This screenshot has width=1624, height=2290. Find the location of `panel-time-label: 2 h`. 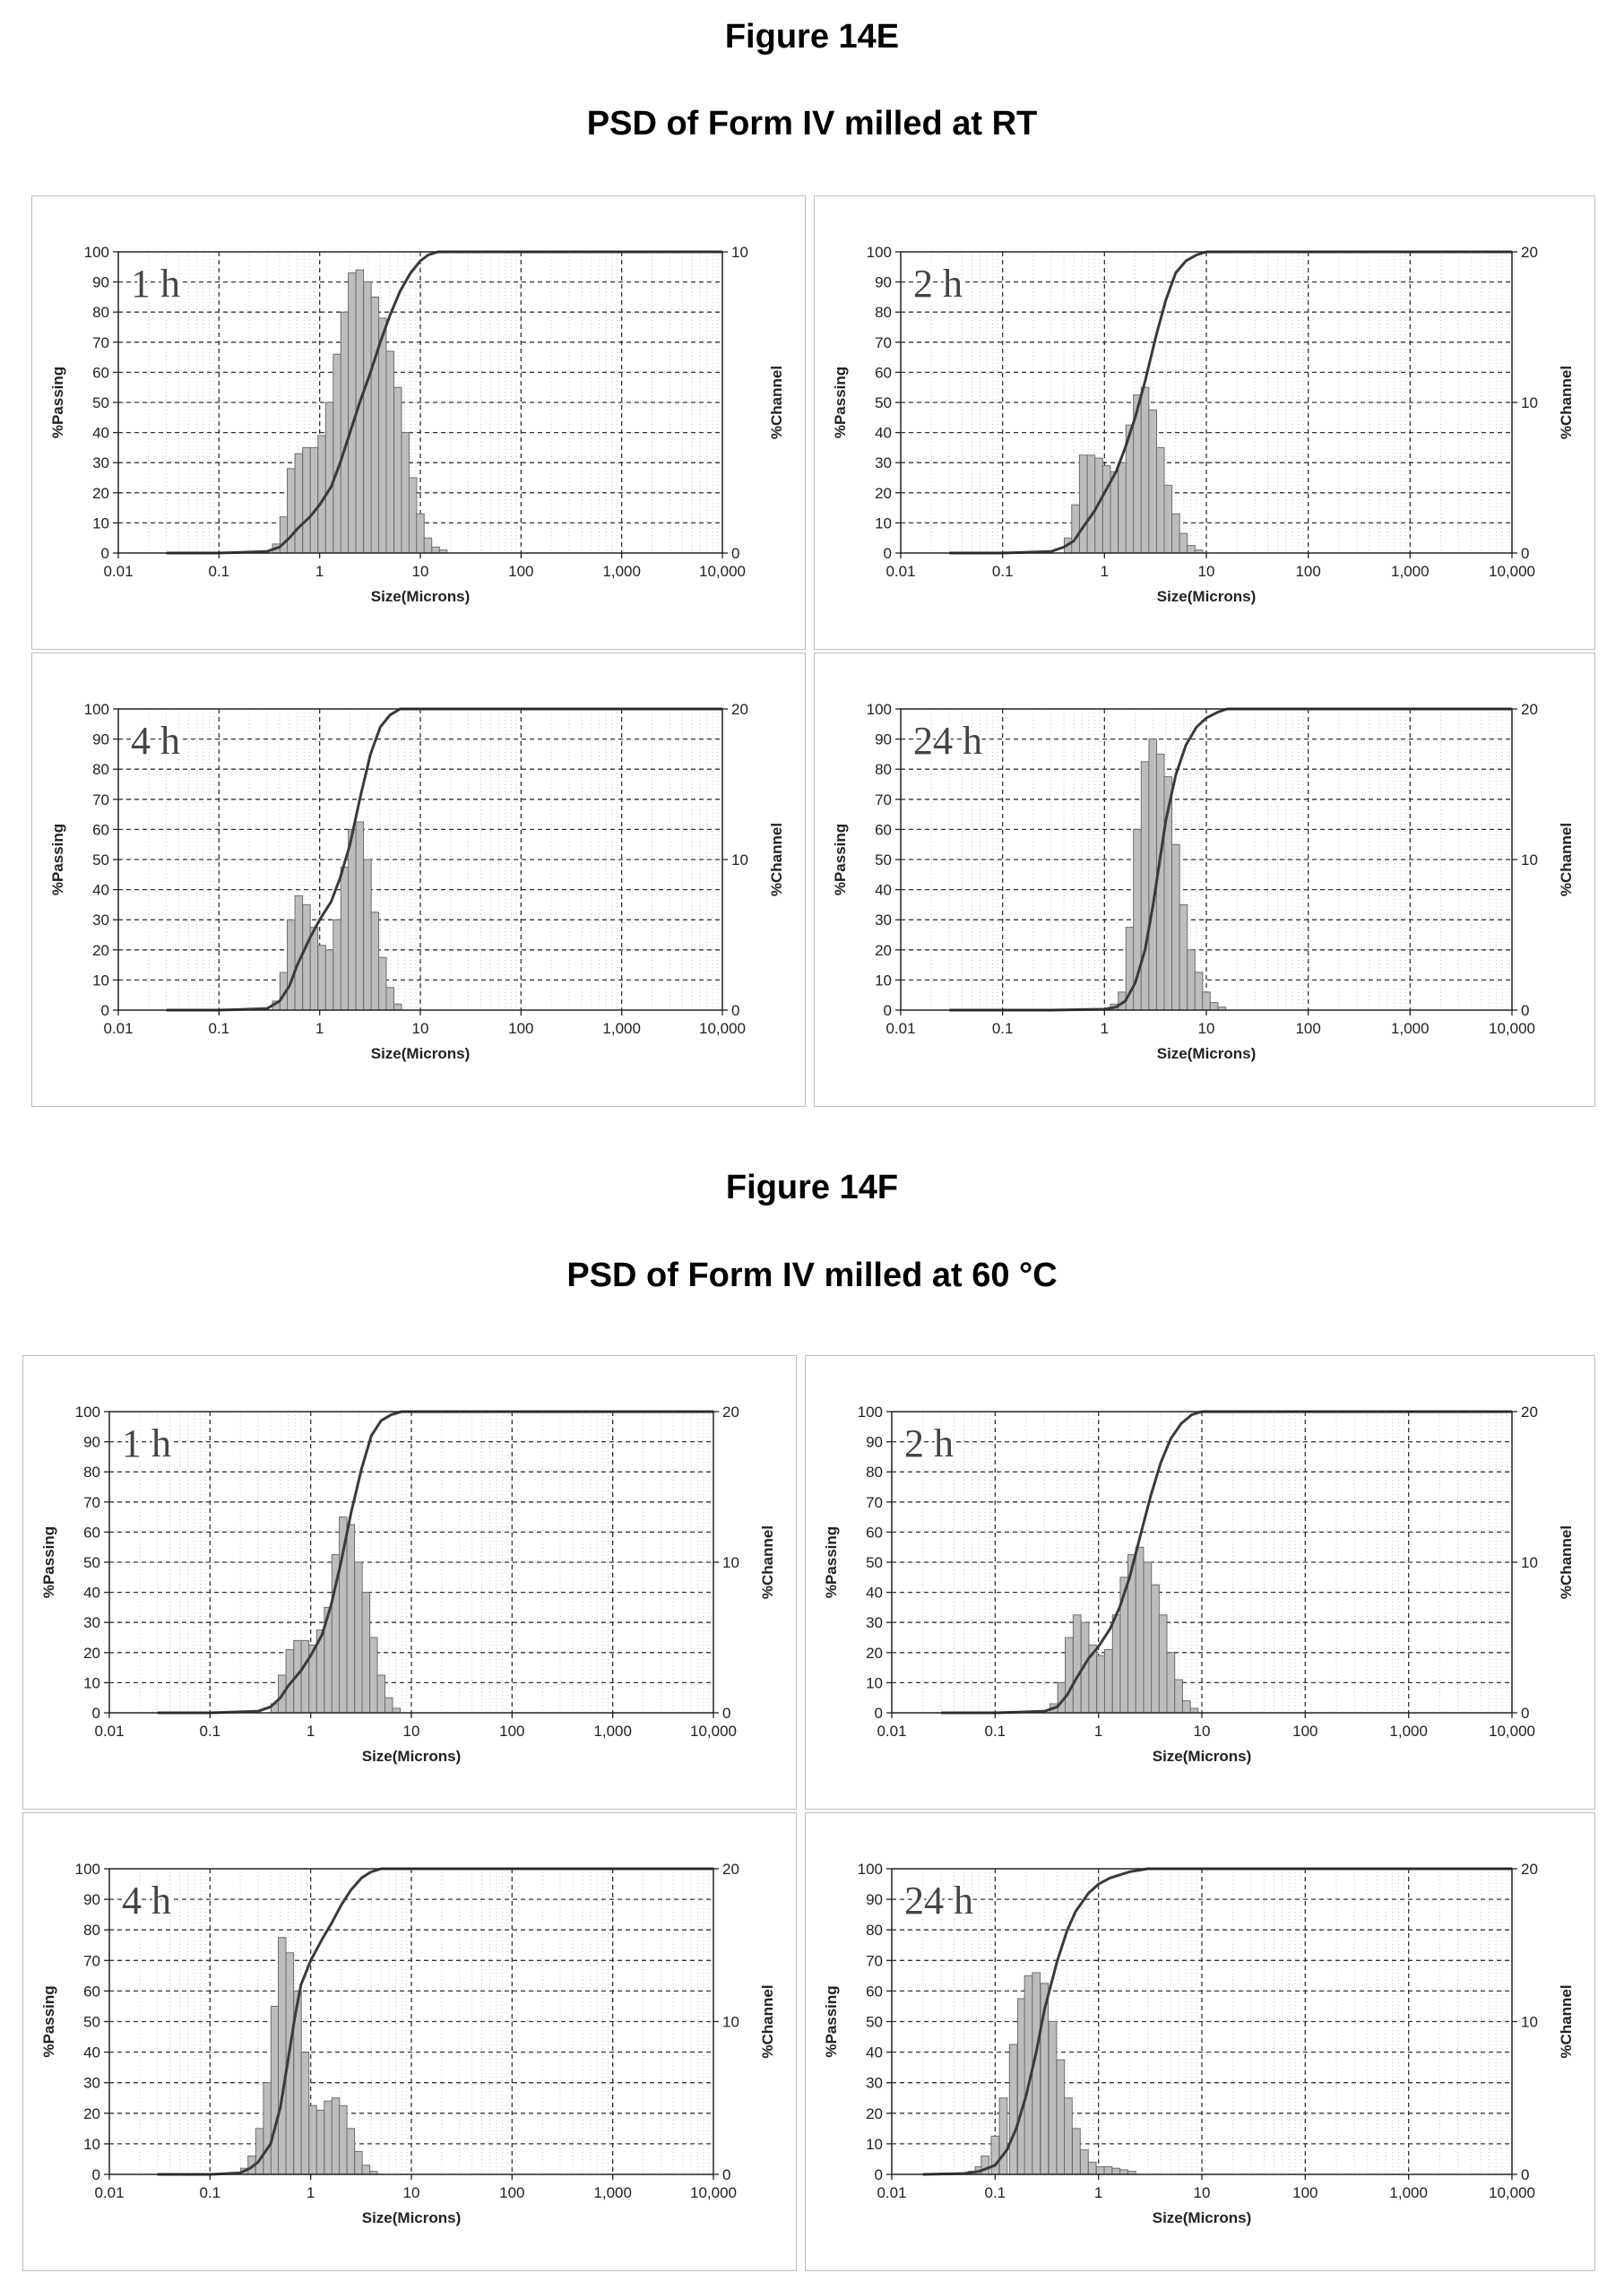

panel-time-label: 2 h is located at coordinates (938, 284).